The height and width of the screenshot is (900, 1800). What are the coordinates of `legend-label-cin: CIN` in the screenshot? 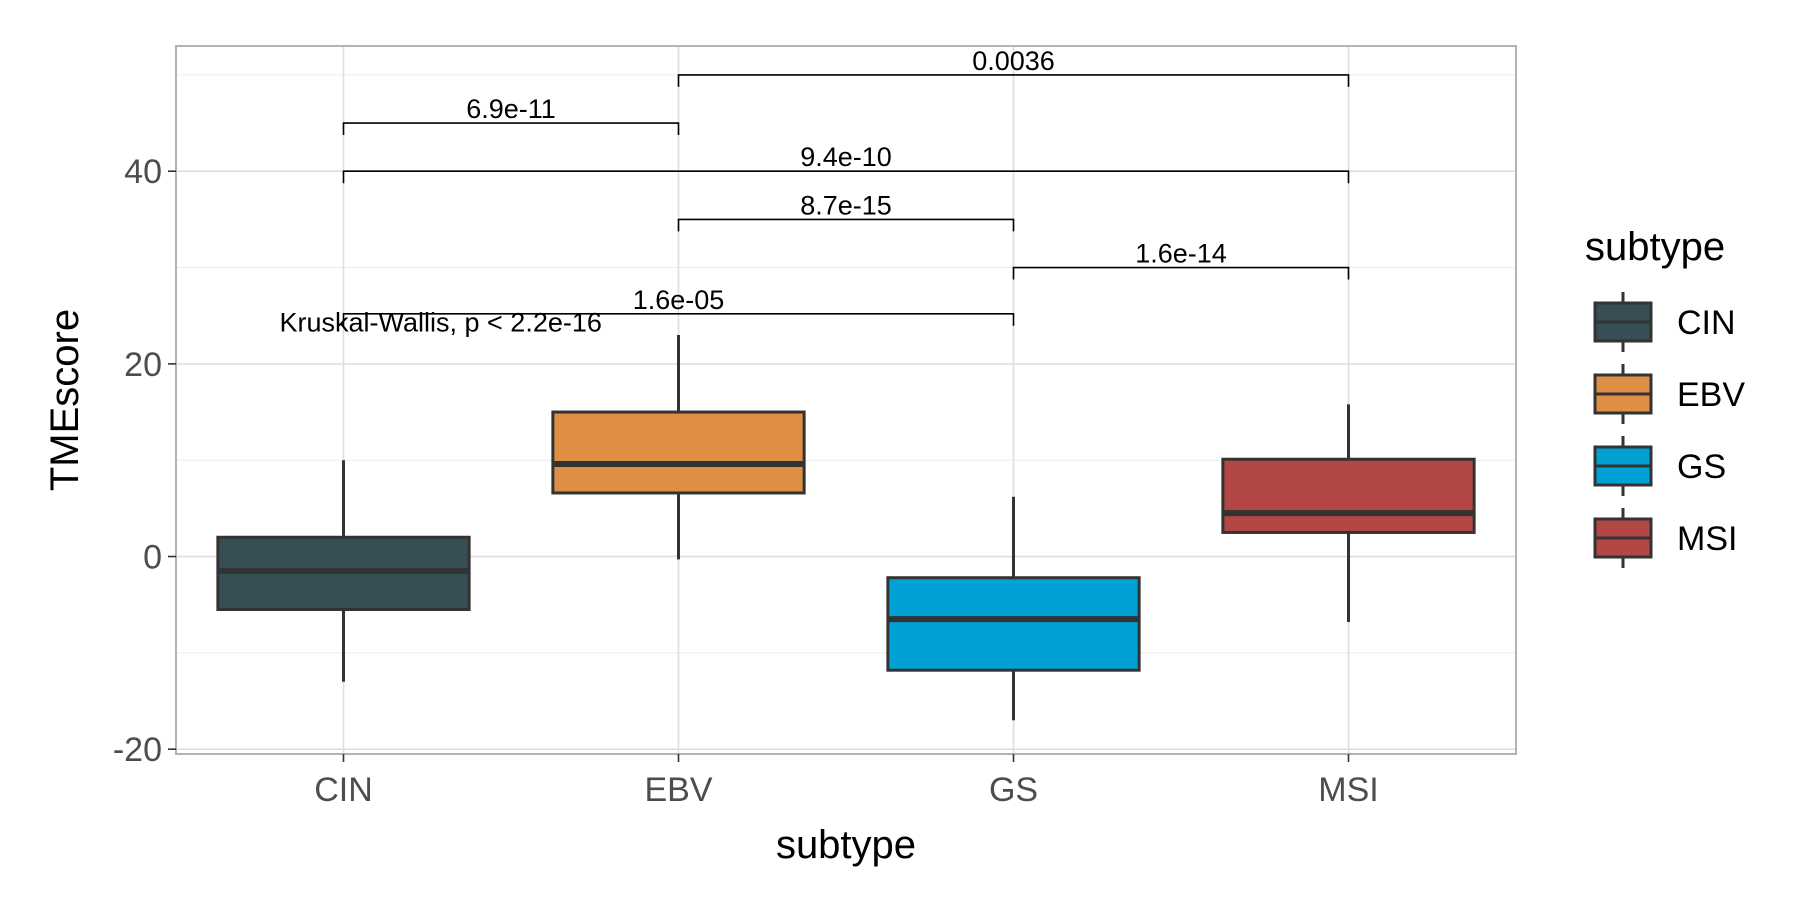 It's located at (1706, 323).